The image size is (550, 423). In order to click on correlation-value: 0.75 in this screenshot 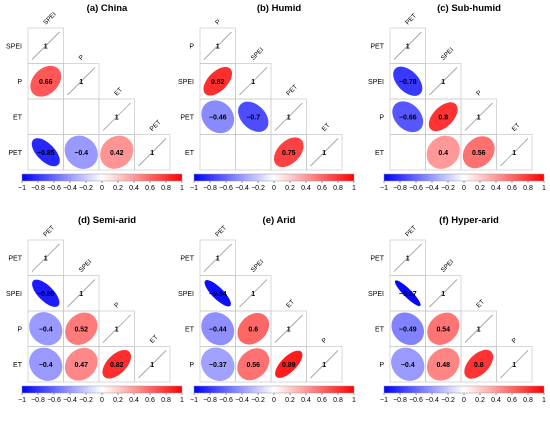, I will do `click(289, 153)`.